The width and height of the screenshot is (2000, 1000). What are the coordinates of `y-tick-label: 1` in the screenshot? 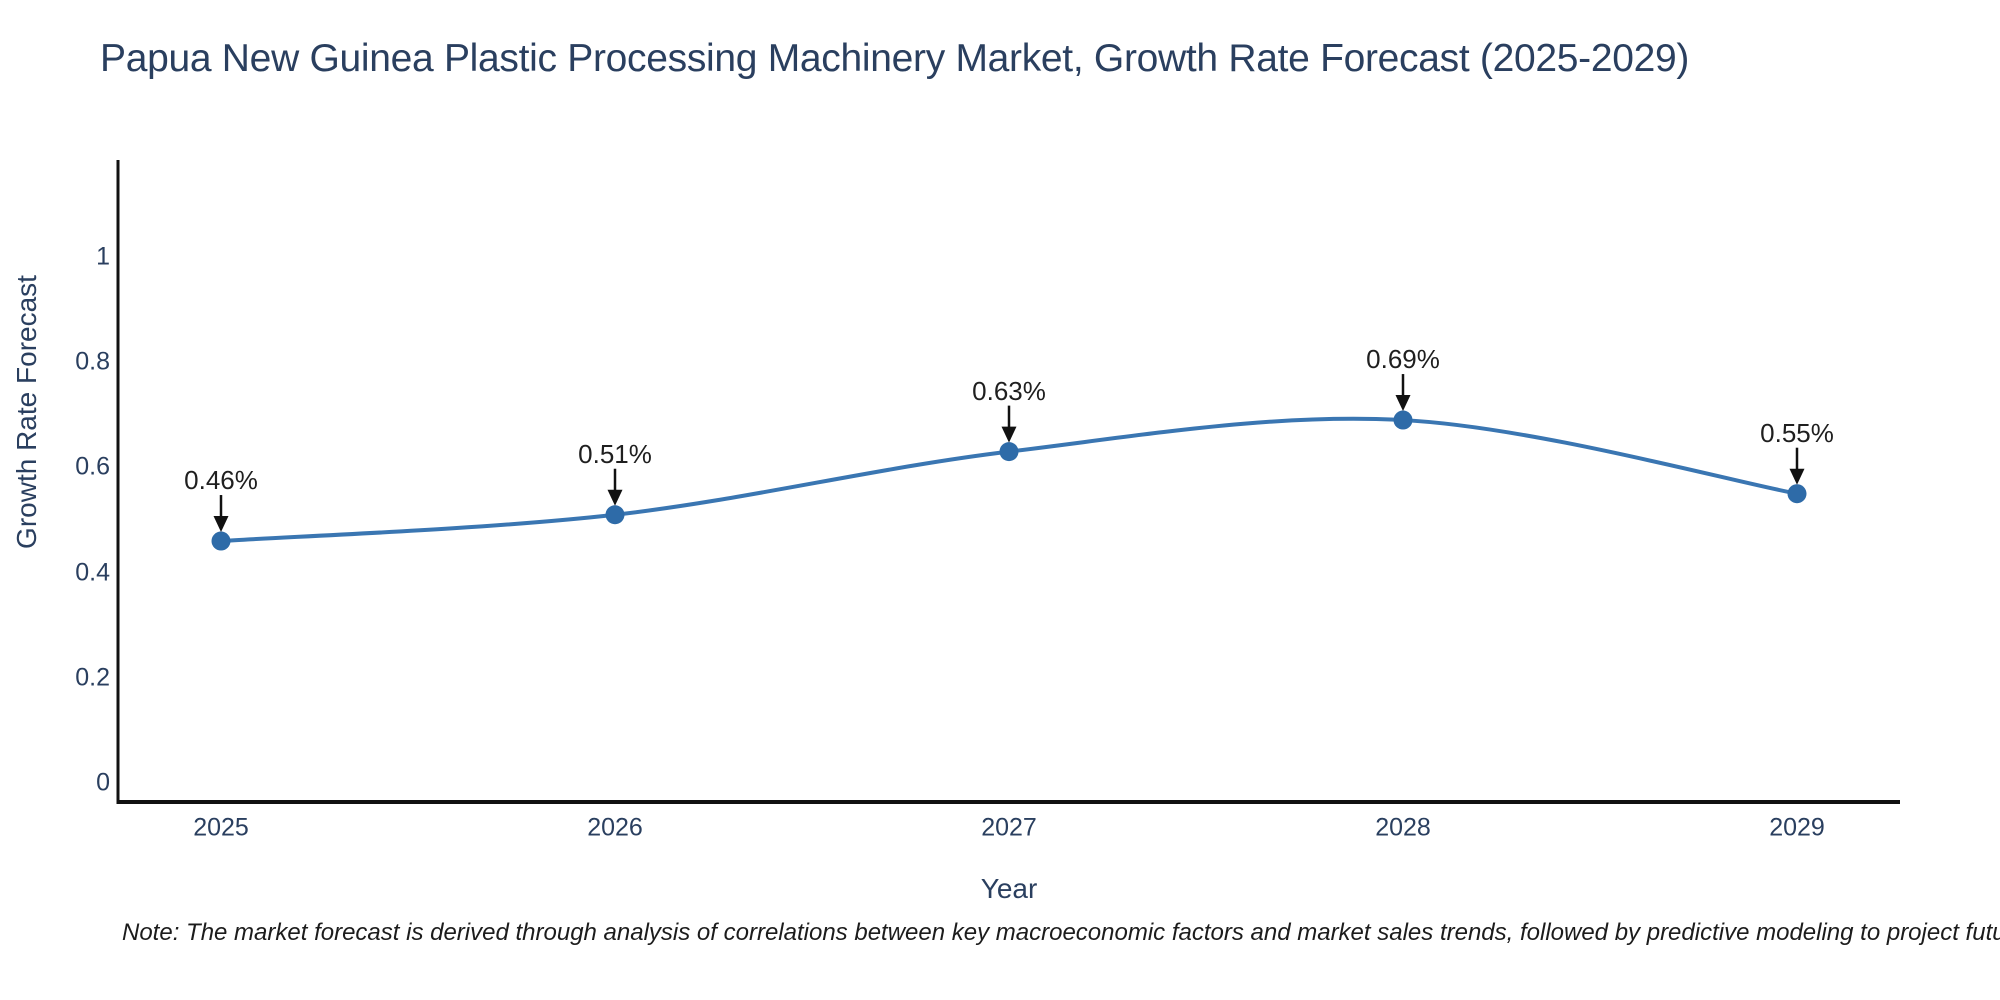 It's located at (103, 256).